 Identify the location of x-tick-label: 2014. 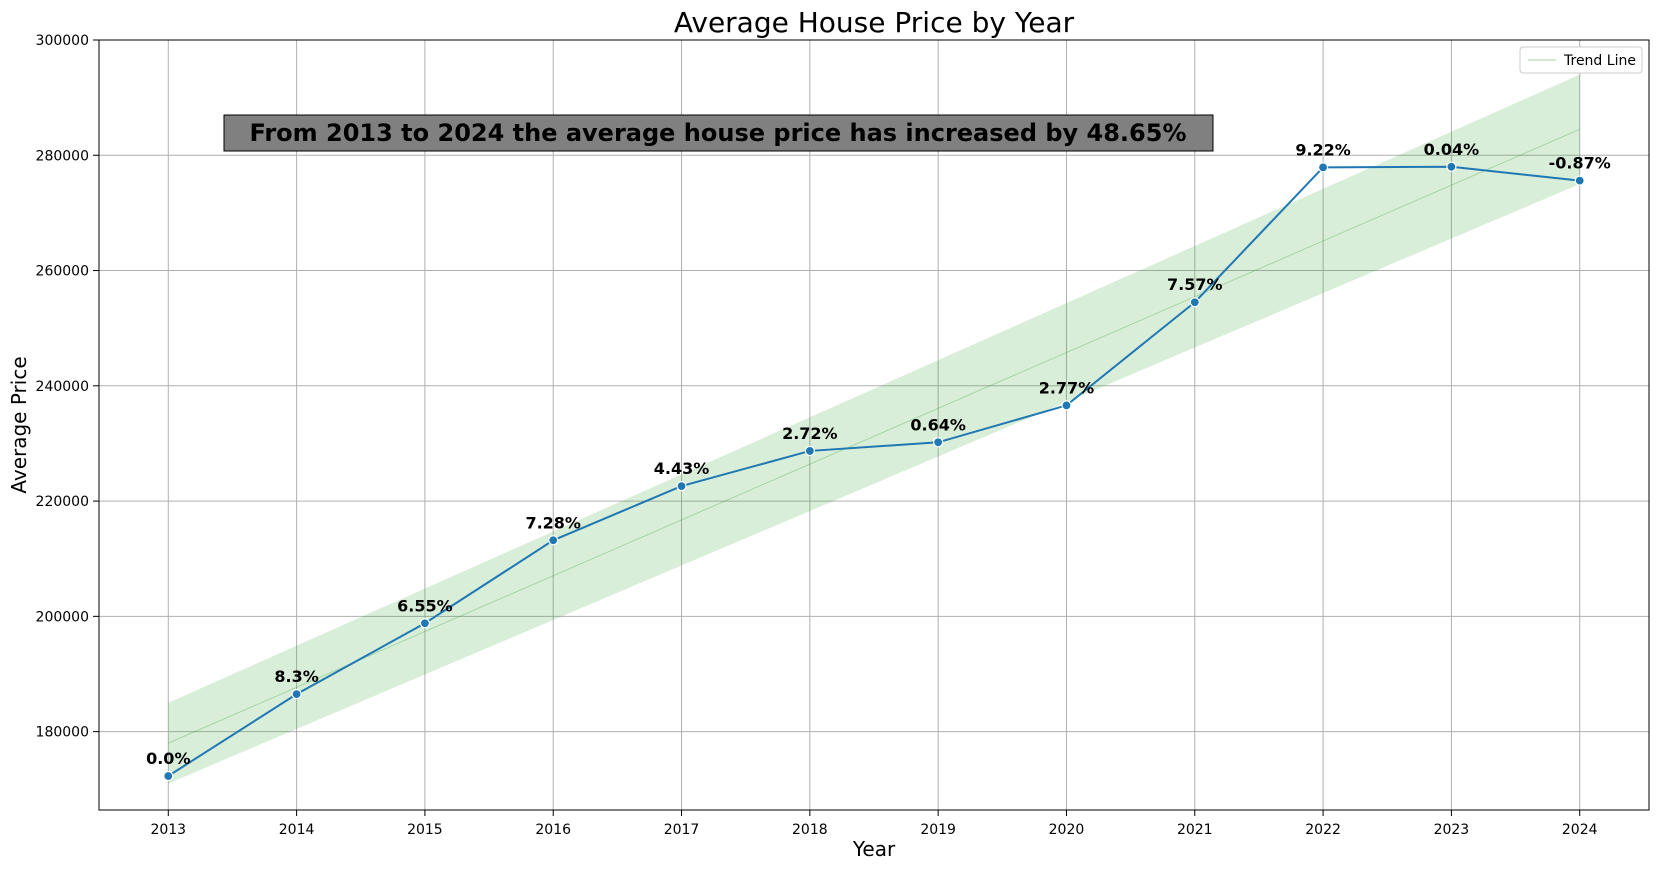
(297, 830).